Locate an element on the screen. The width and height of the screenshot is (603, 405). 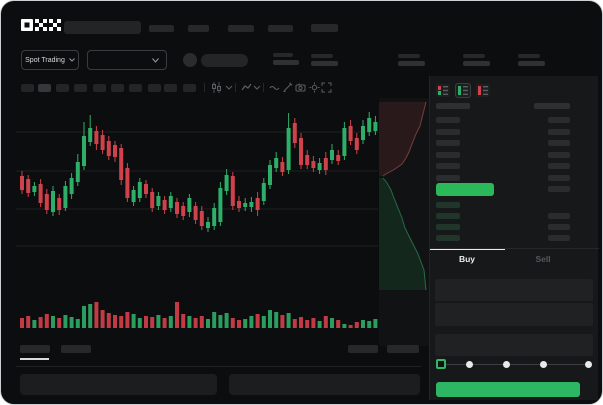
book-bids-icon is located at coordinates (463, 90).